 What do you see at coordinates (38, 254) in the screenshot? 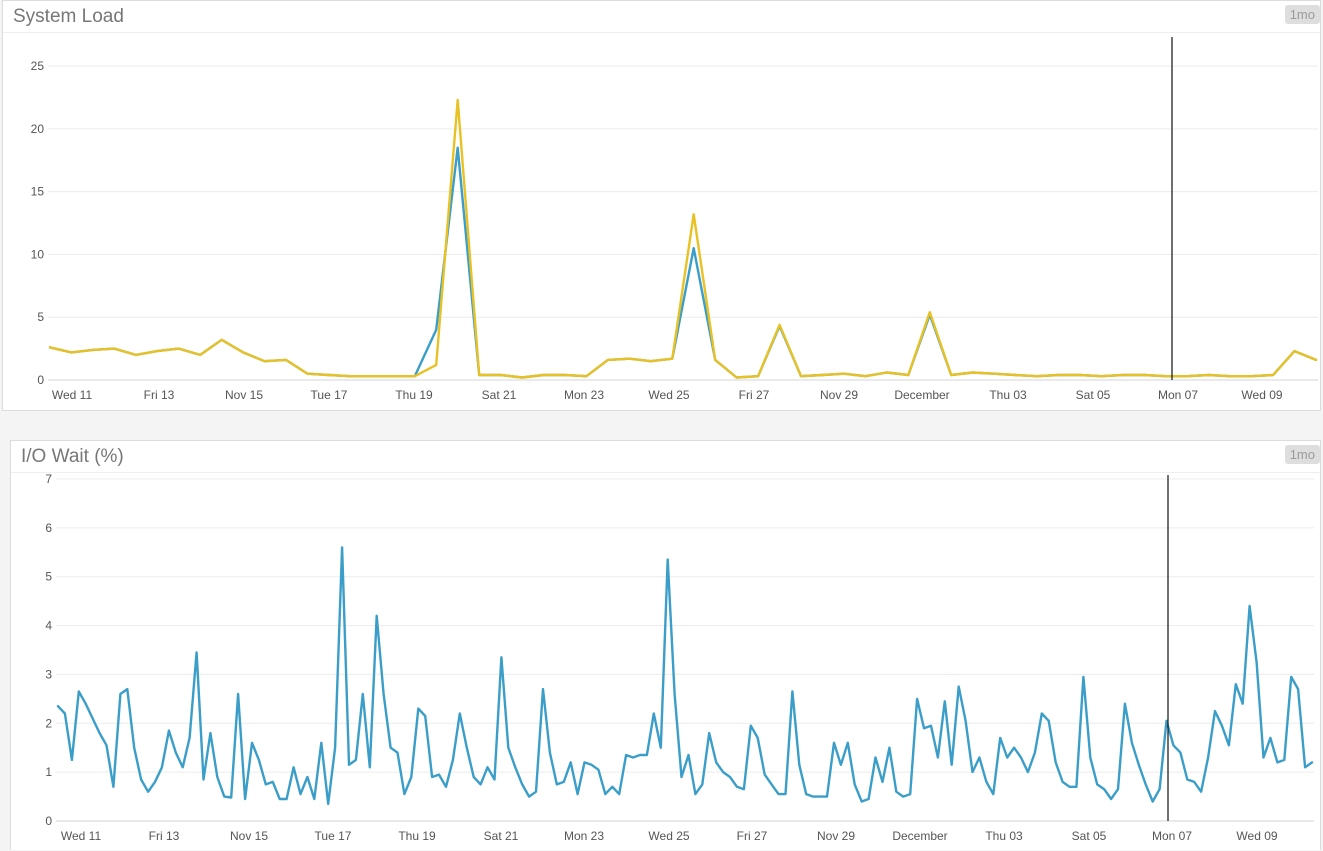
I see `y-tick-label: 10` at bounding box center [38, 254].